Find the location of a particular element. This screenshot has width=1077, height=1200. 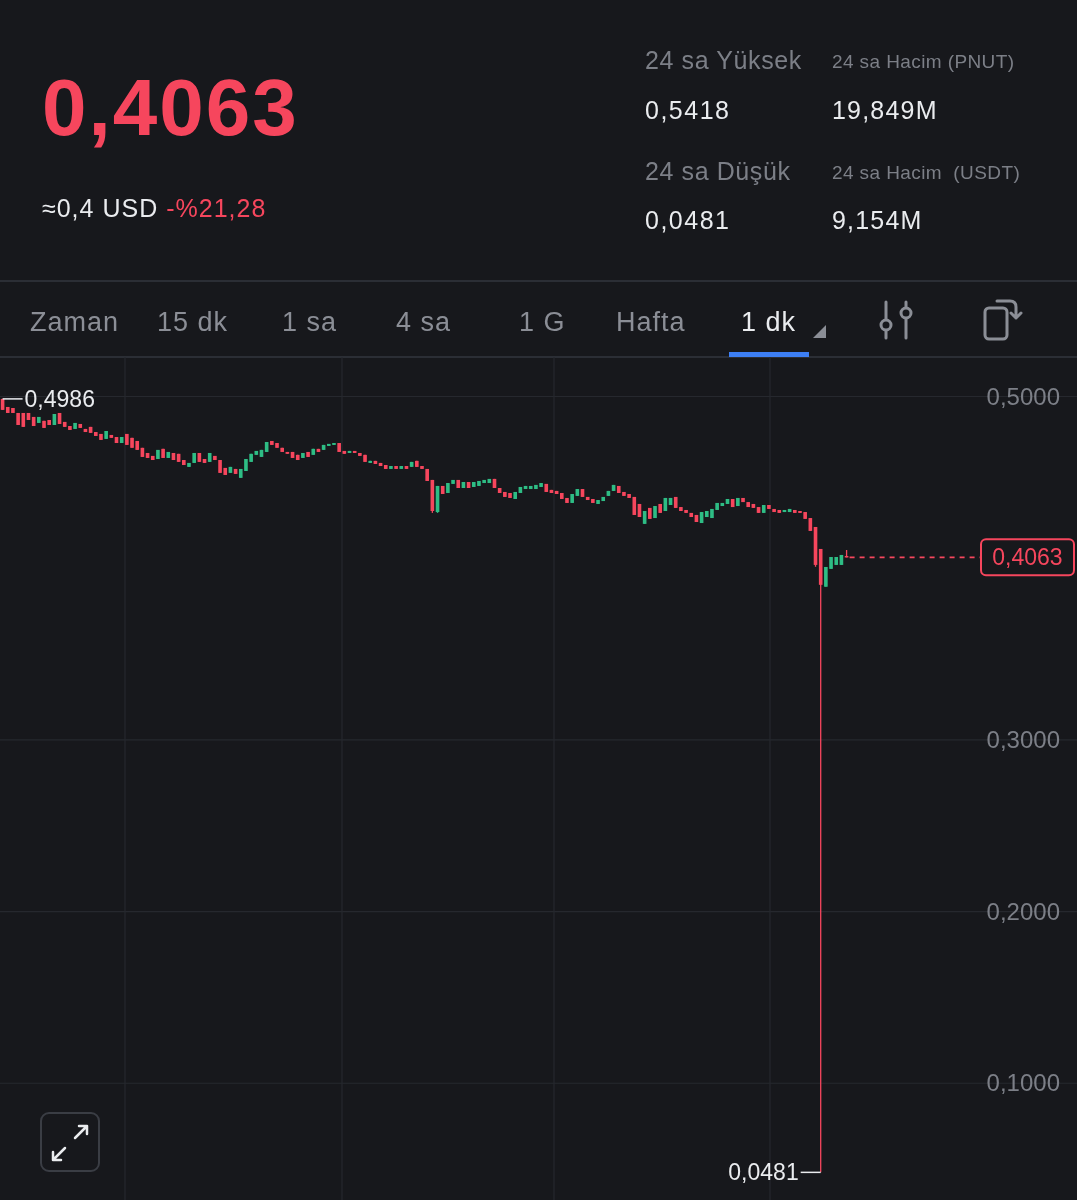

y-tick-label: 0,3000 is located at coordinates (1023, 740).